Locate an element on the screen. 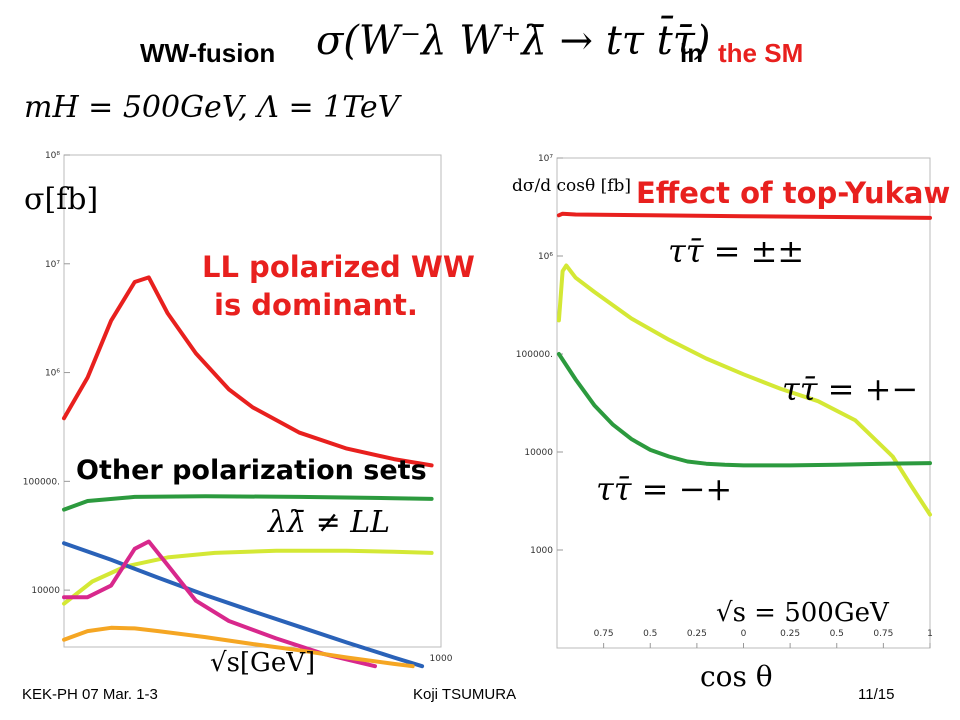 Image resolution: width=960 pixels, height=720 pixels. right-series-yellowgreen is located at coordinates (744, 390).